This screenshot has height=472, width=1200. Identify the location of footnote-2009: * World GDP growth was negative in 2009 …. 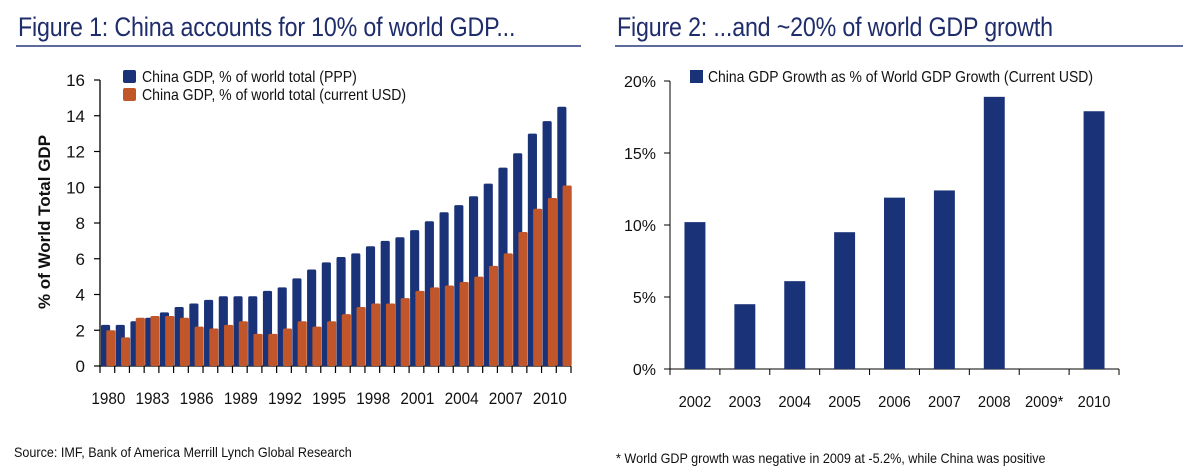
(831, 458).